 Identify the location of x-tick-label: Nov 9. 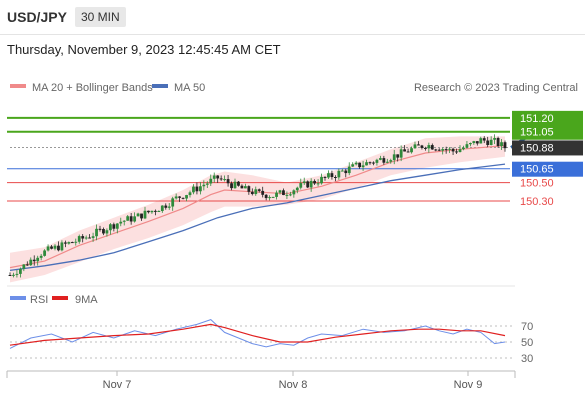
(468, 385).